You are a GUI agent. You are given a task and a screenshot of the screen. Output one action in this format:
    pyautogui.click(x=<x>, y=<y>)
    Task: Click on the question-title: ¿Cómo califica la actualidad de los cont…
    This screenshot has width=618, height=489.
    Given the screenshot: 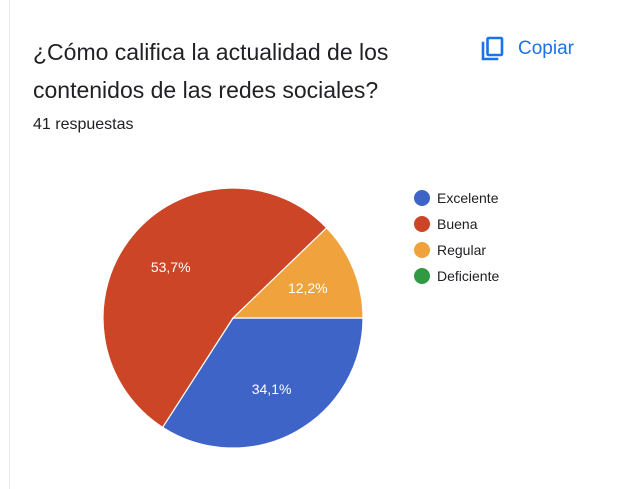 What is the action you would take?
    pyautogui.click(x=211, y=71)
    